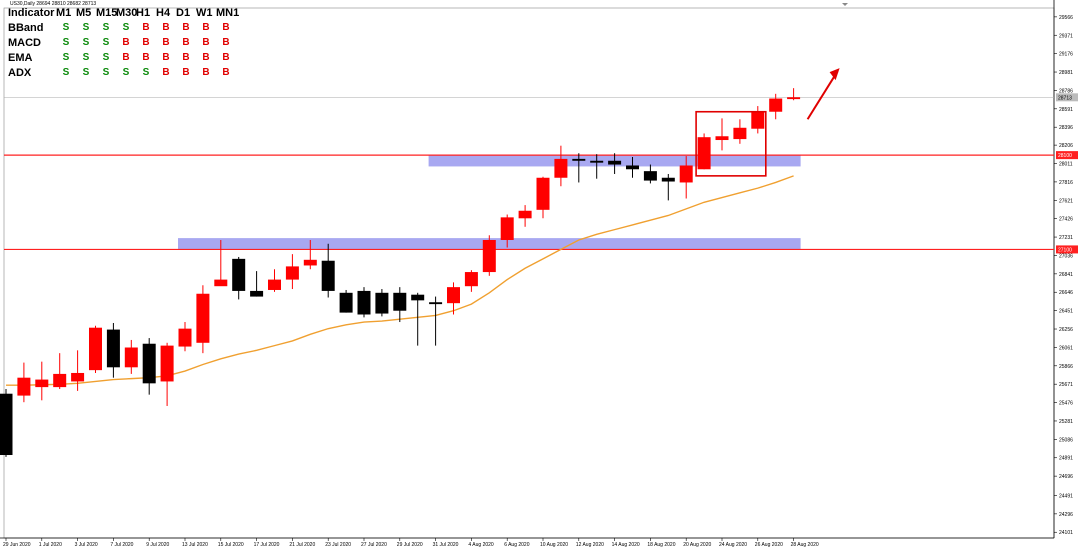 The width and height of the screenshot is (1080, 550). Describe the element at coordinates (1066, 496) in the screenshot. I see `y-tick-label: 24491` at that location.